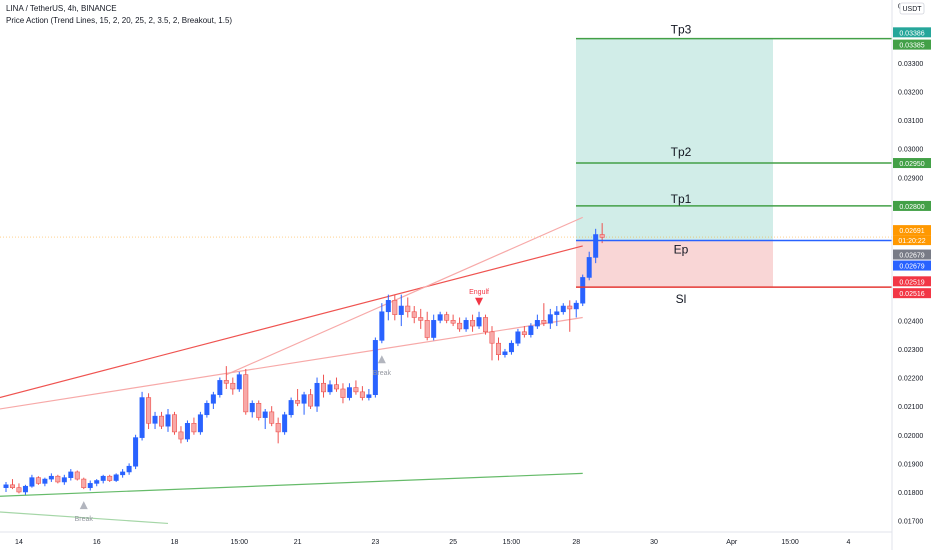 Image resolution: width=932 pixels, height=550 pixels. What do you see at coordinates (175, 542) in the screenshot?
I see `time-tick-label: 18` at bounding box center [175, 542].